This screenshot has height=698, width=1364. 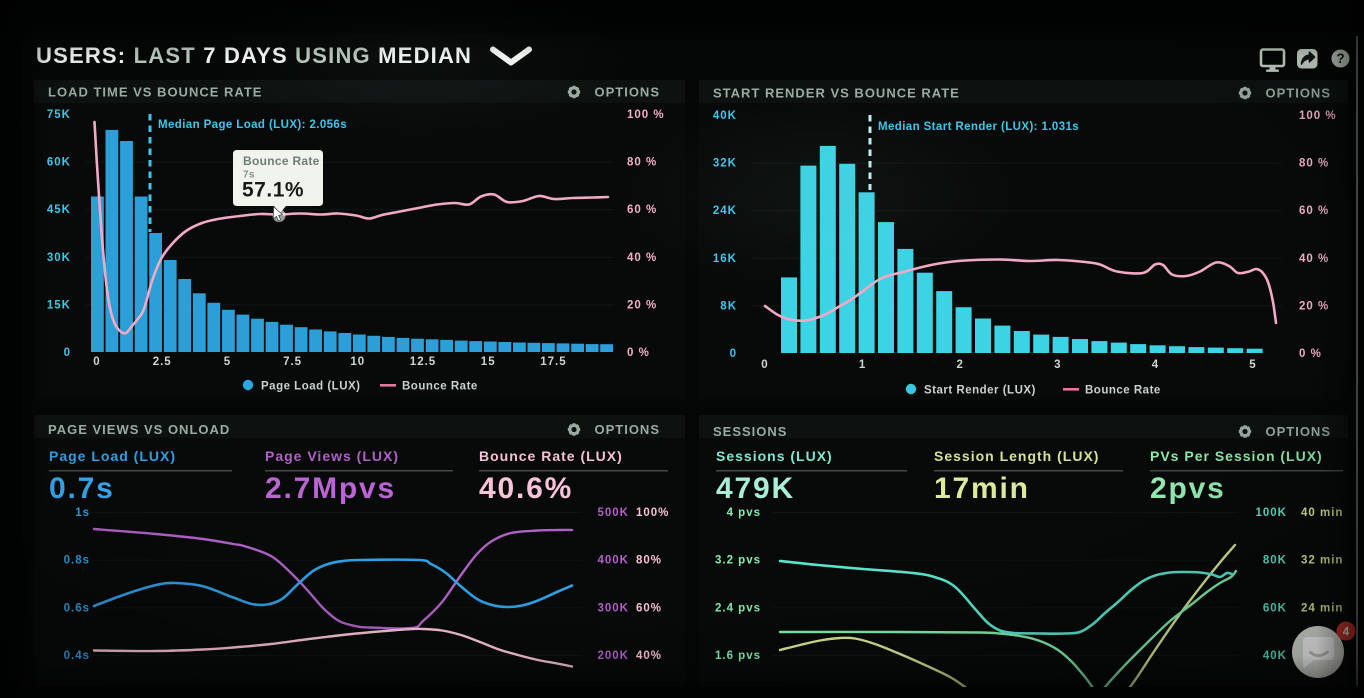 I want to click on svg-text: 80K, so click(x=1275, y=561).